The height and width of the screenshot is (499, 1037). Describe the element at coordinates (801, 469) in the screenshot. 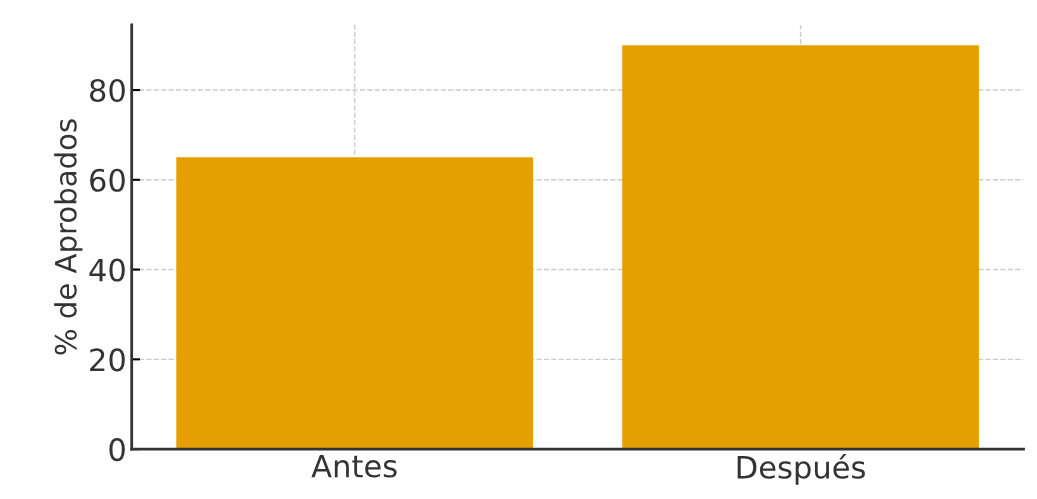

I see `x-tick-label: Después` at that location.